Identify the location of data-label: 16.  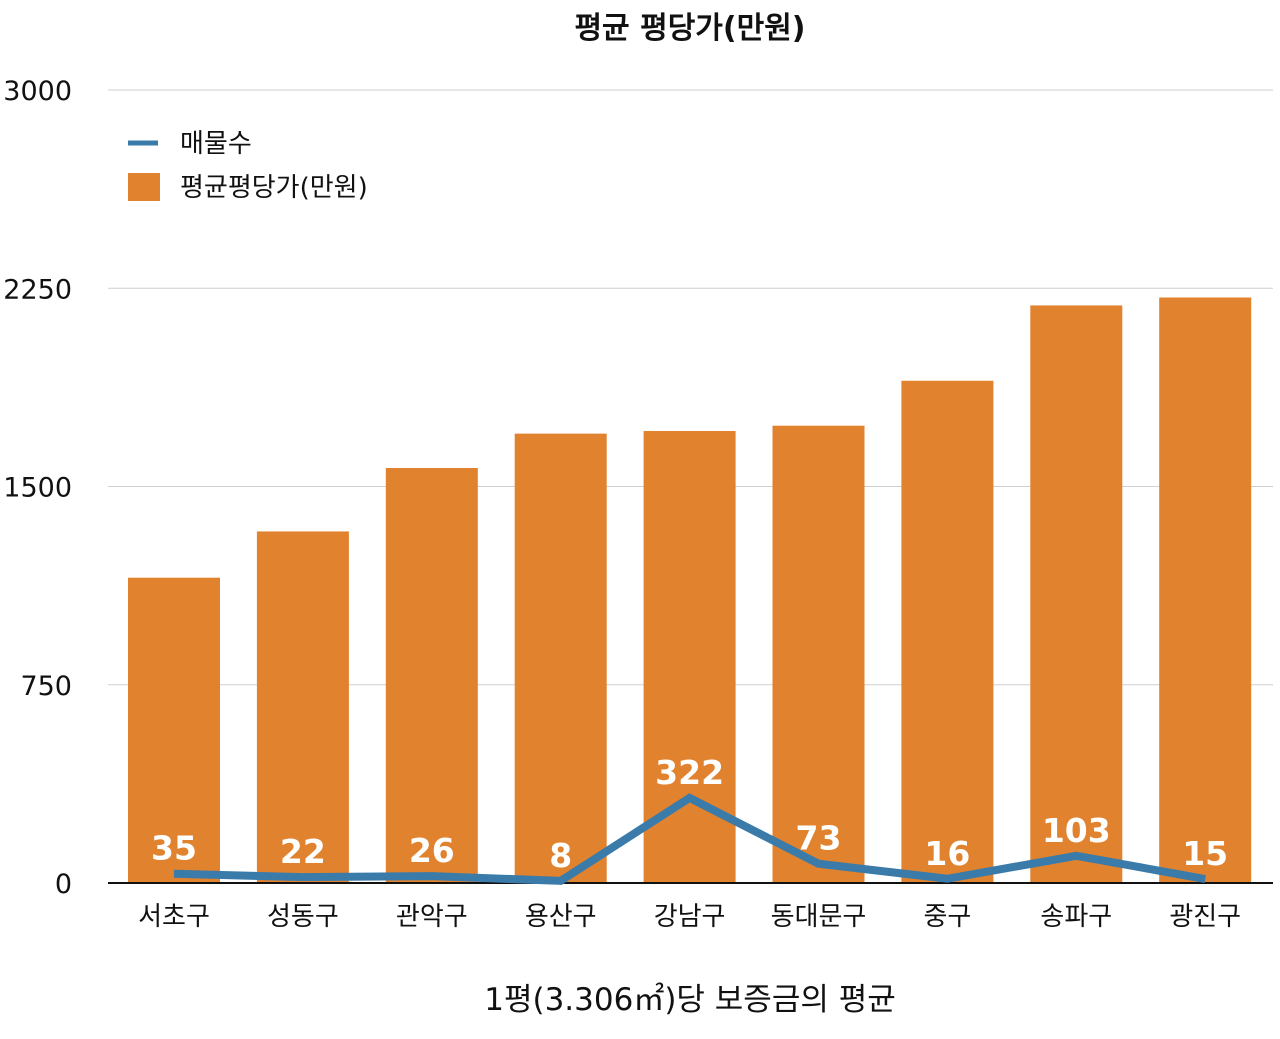
(947, 853).